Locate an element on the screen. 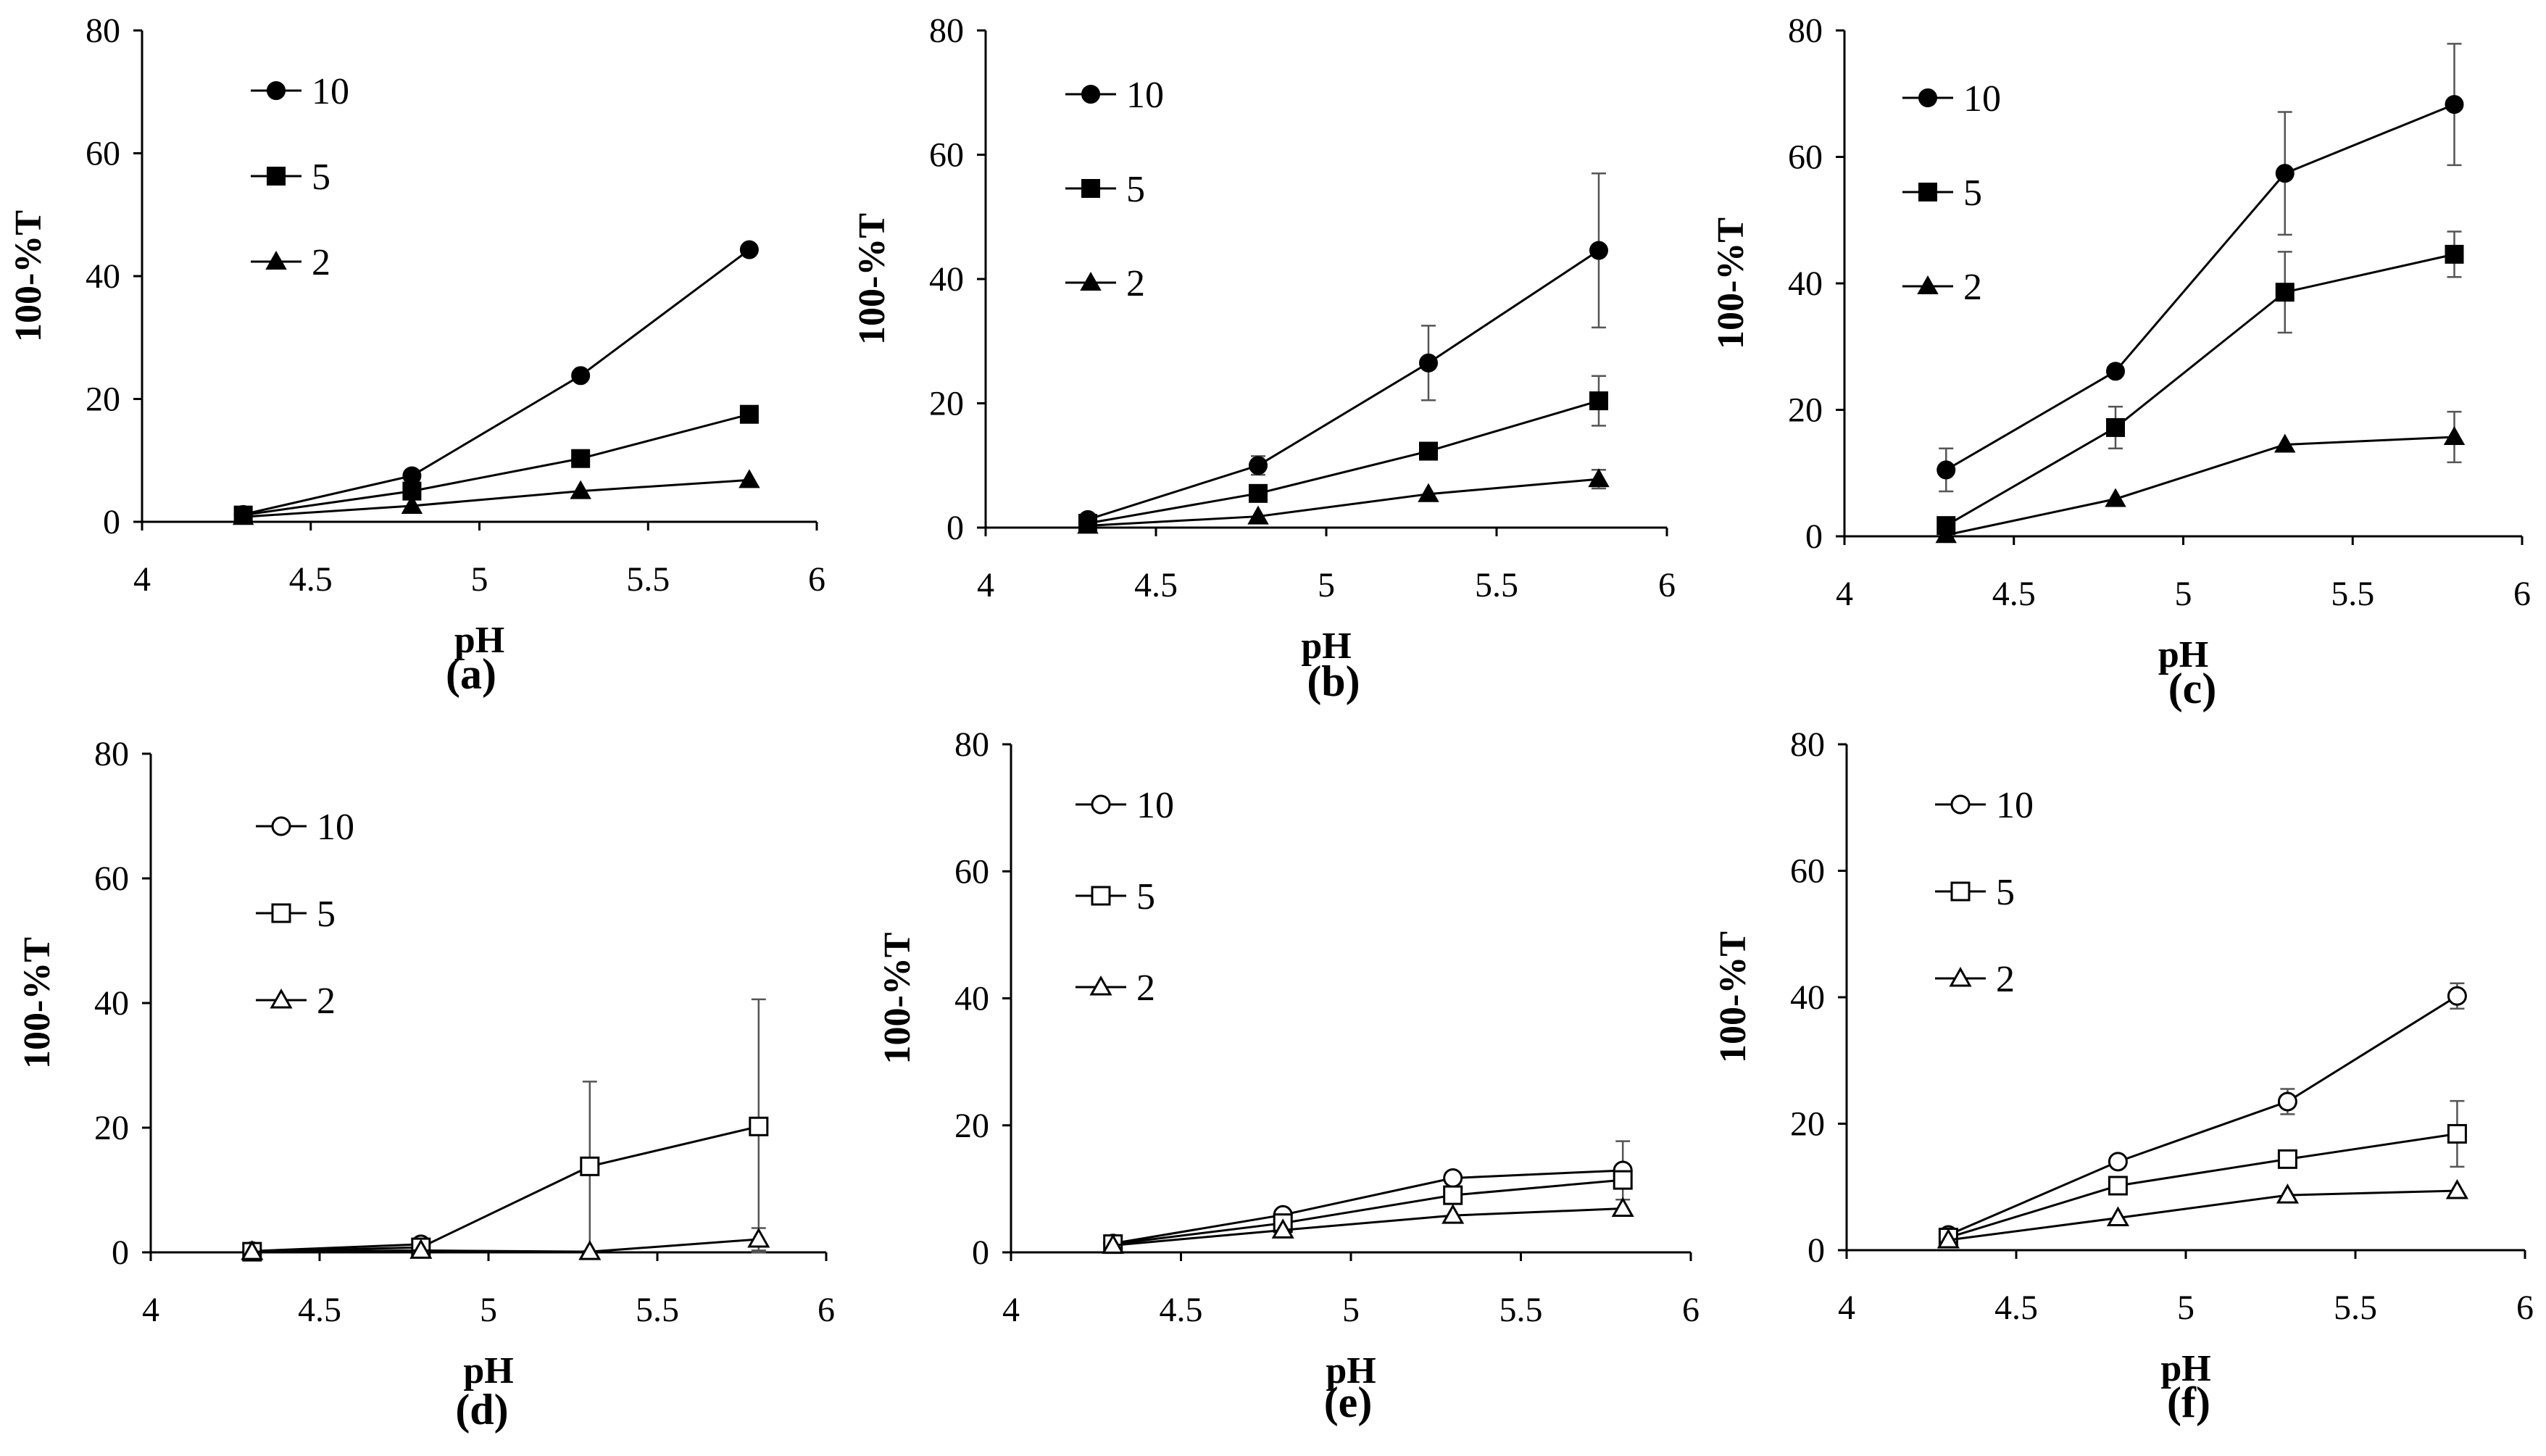  y-tick-label: 60 is located at coordinates (971, 871).